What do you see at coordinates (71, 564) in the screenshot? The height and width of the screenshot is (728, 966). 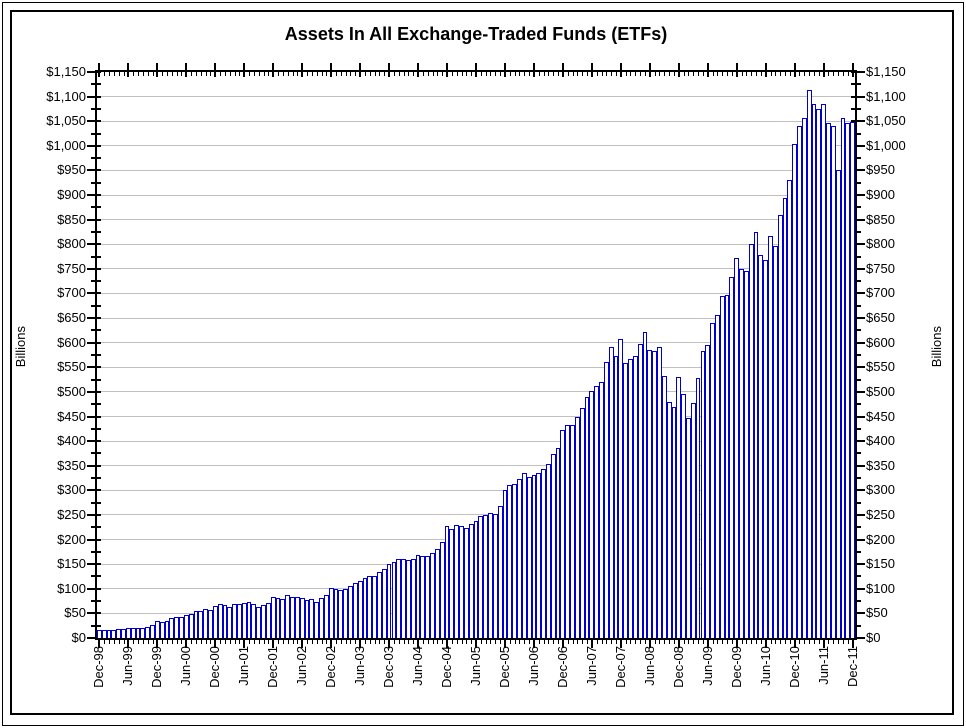 I see `y-tick-label-left: $150` at bounding box center [71, 564].